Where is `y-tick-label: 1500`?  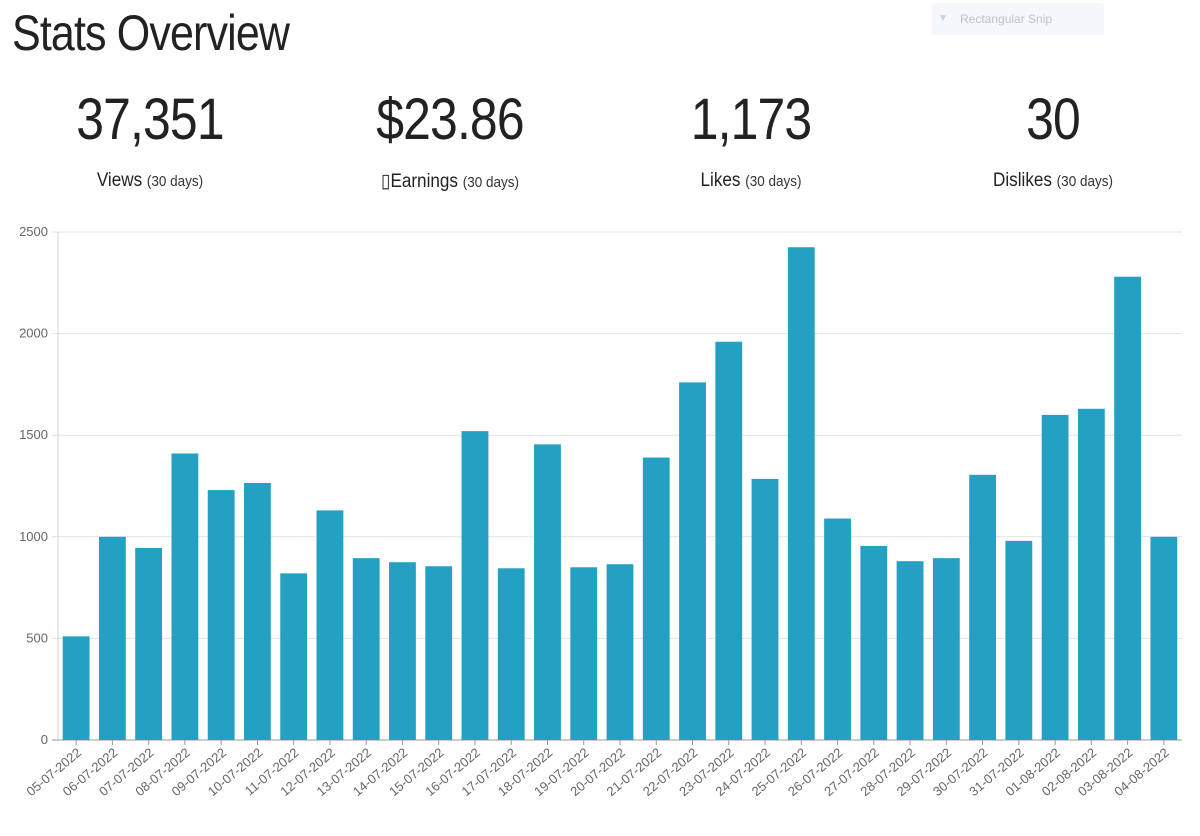 y-tick-label: 1500 is located at coordinates (33, 434).